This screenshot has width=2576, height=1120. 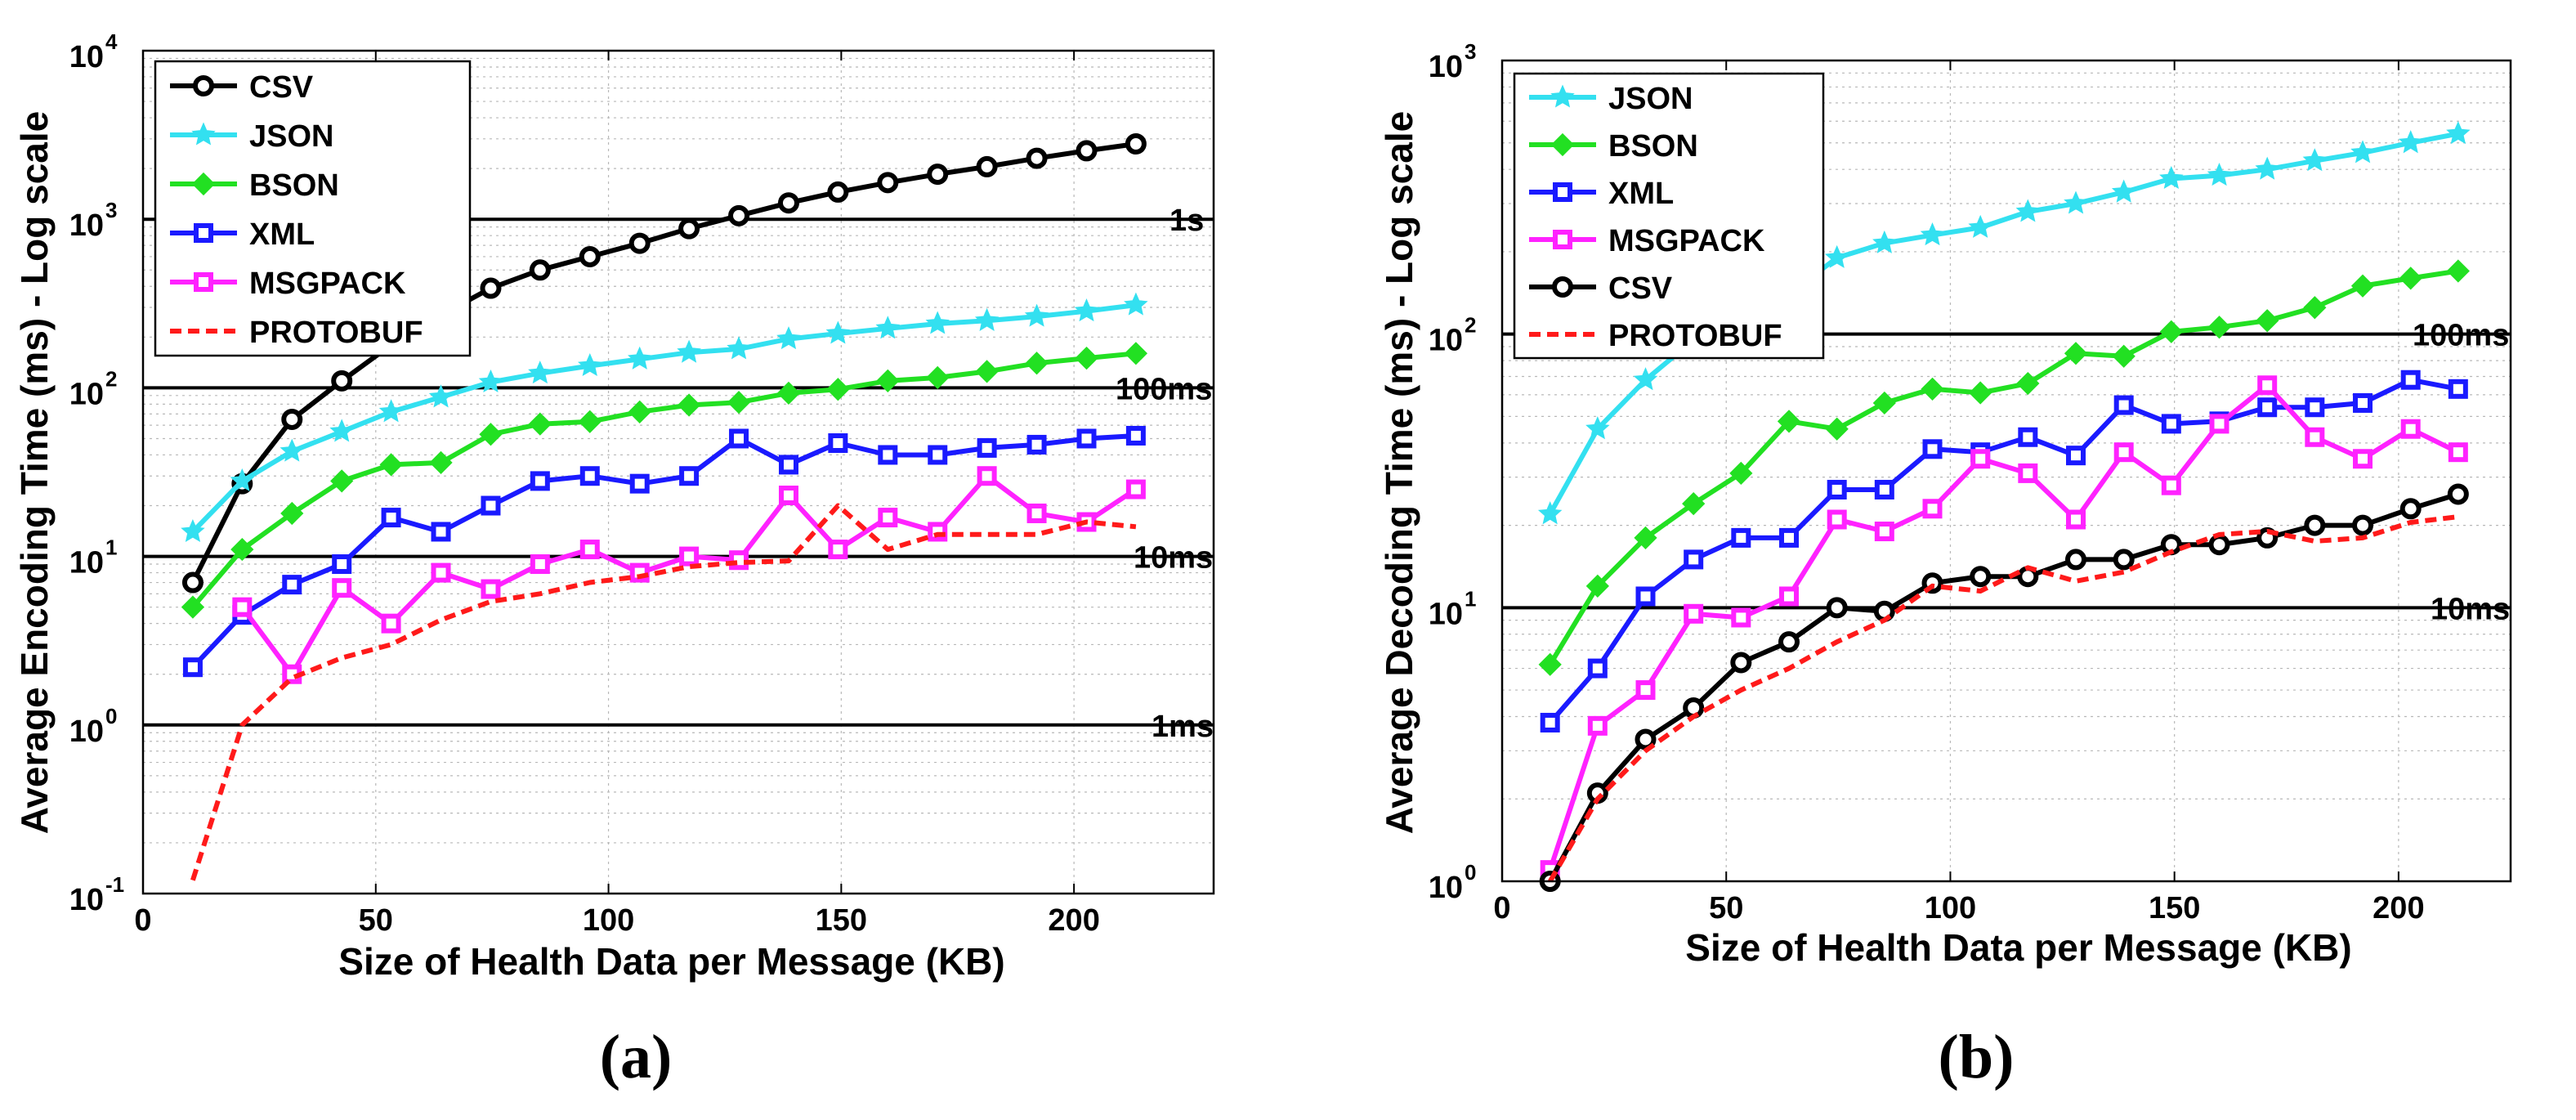 What do you see at coordinates (34, 472) in the screenshot?
I see `y-axis-title-a: Average Encoding Time (ms) - Log scale` at bounding box center [34, 472].